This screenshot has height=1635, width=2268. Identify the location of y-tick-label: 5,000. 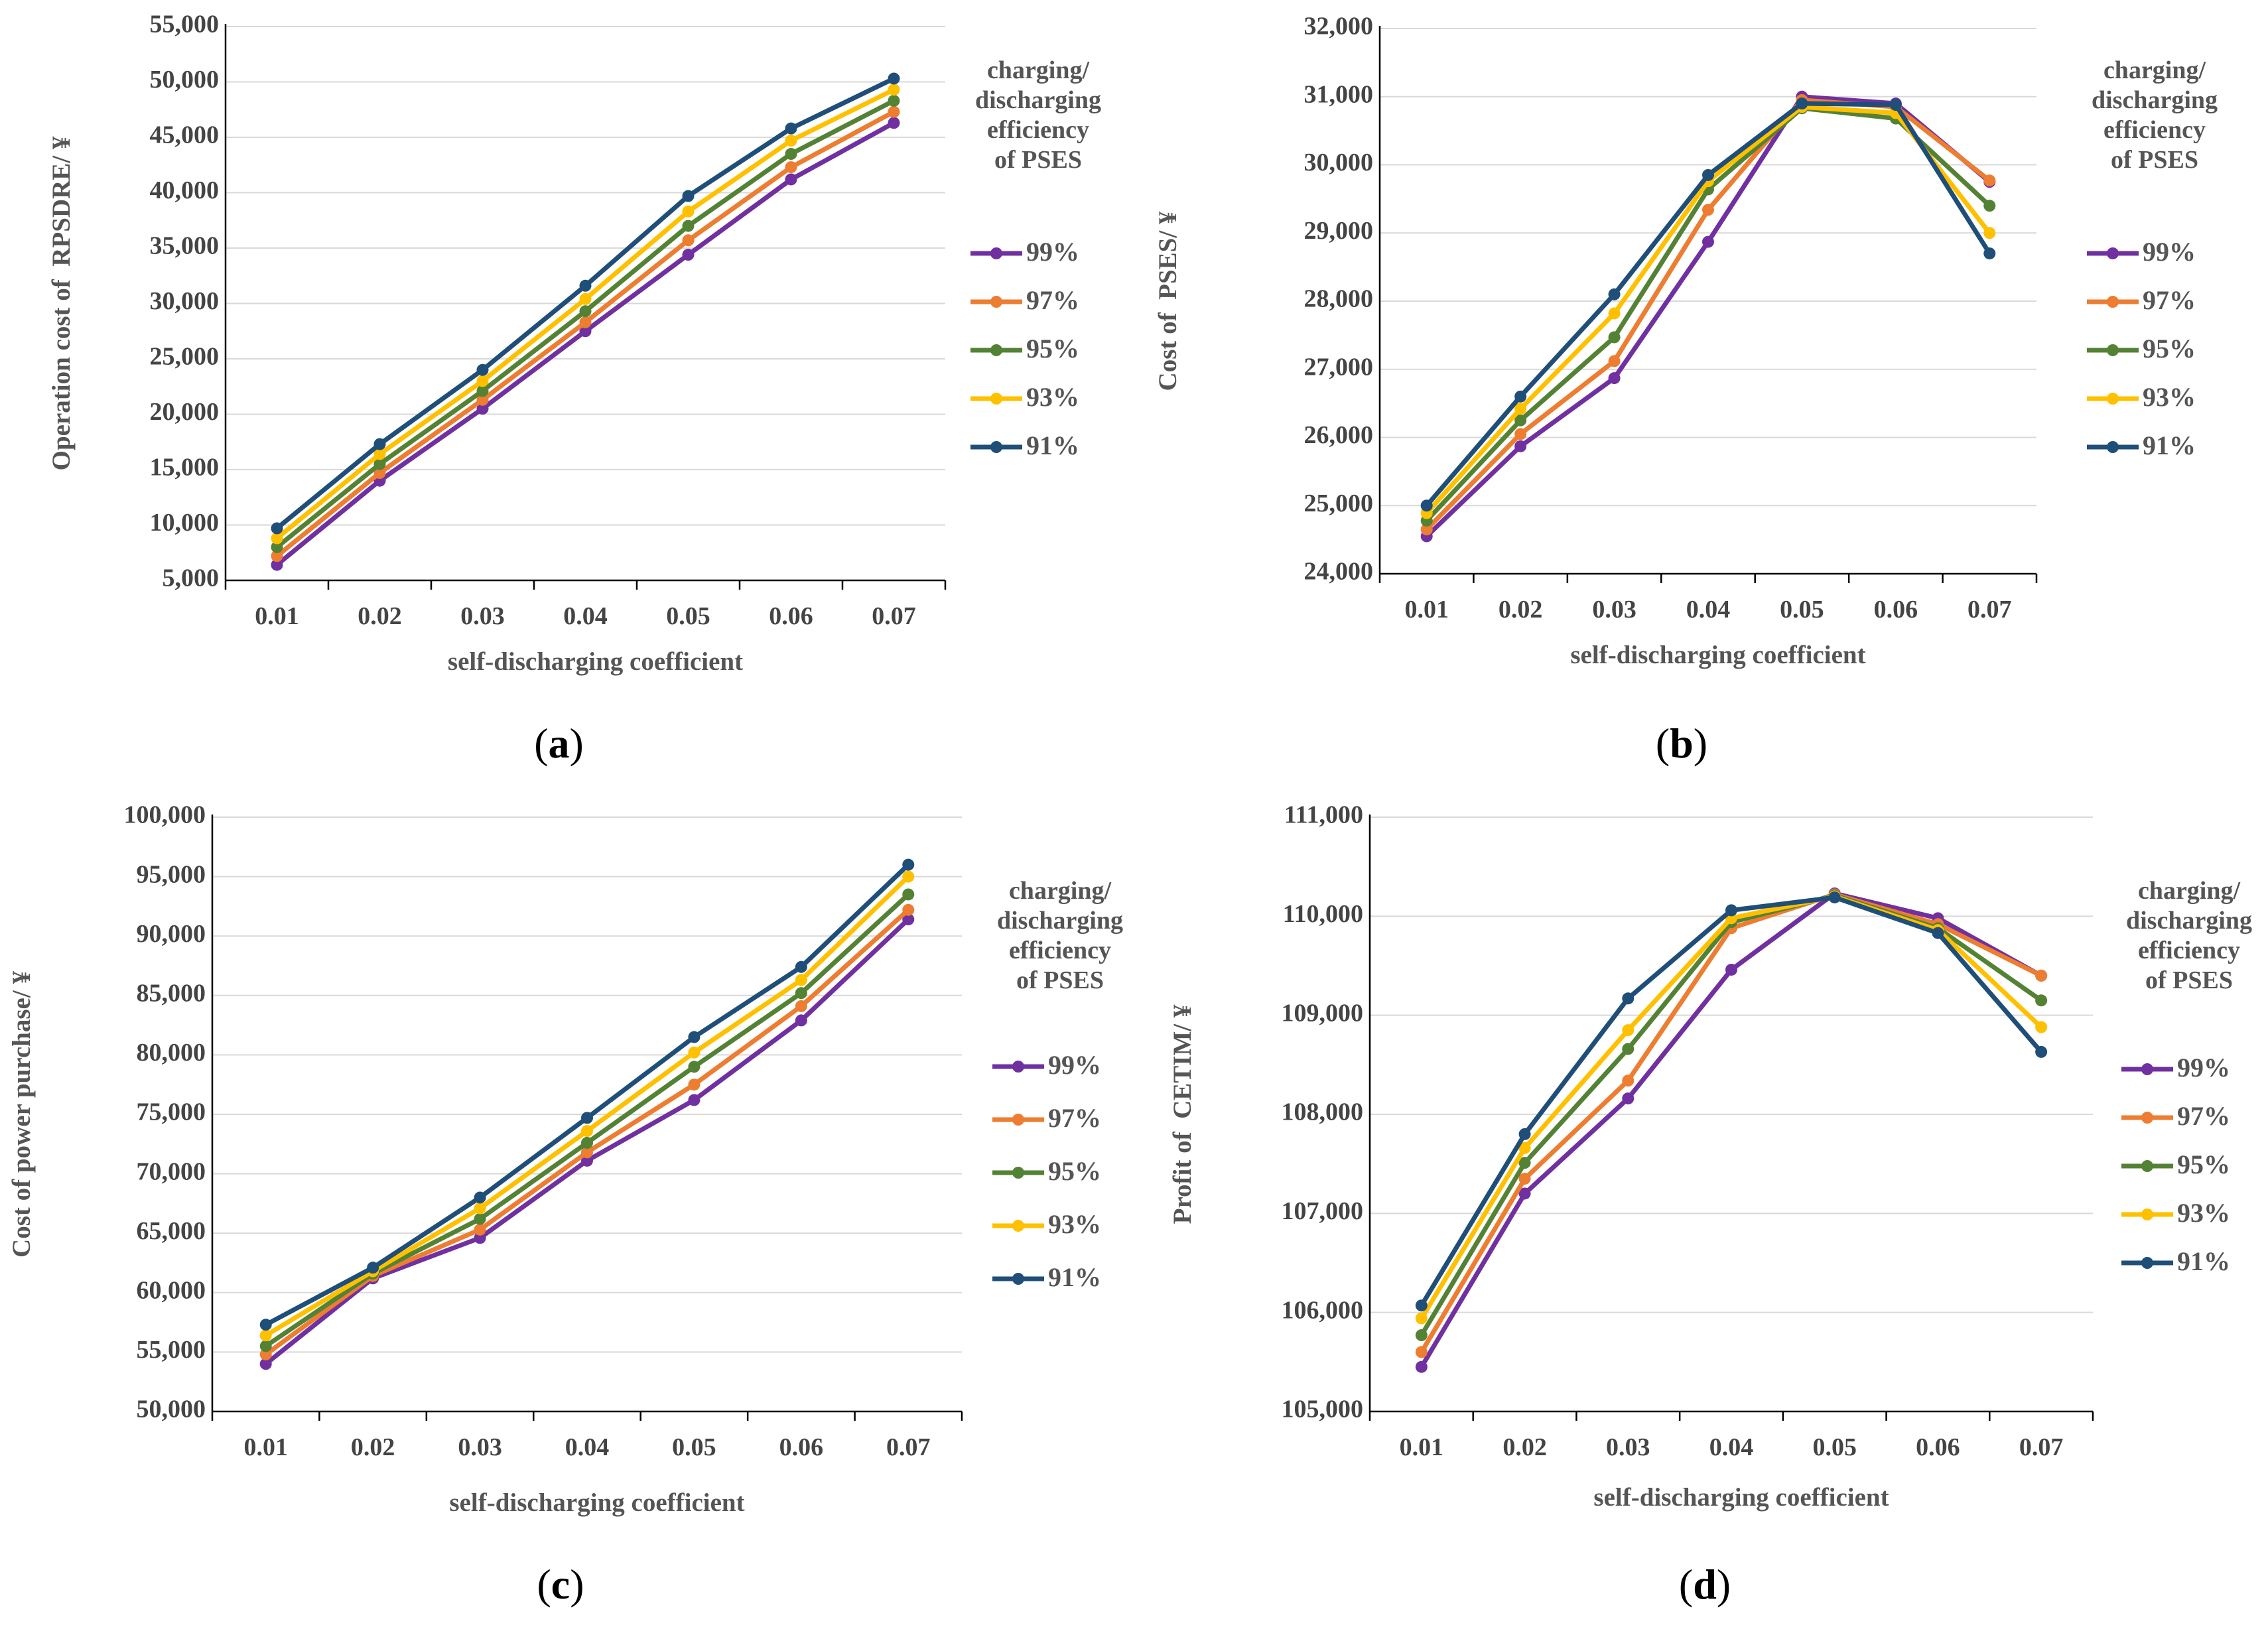
(192, 578).